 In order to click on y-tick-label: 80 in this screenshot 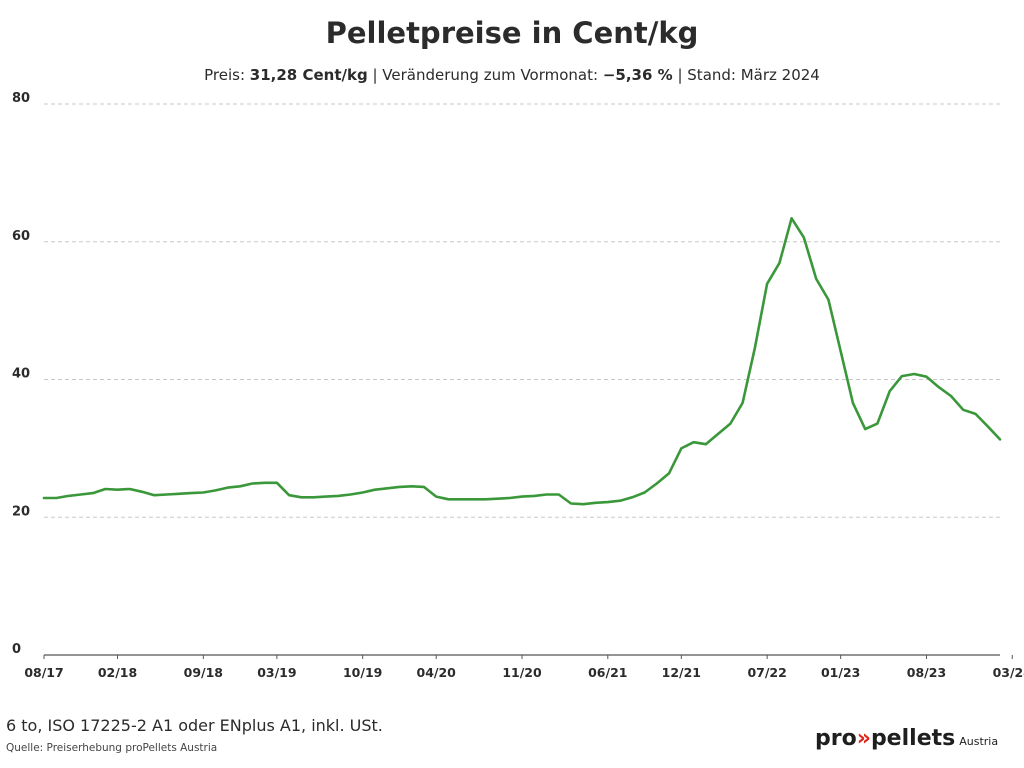, I will do `click(21, 98)`.